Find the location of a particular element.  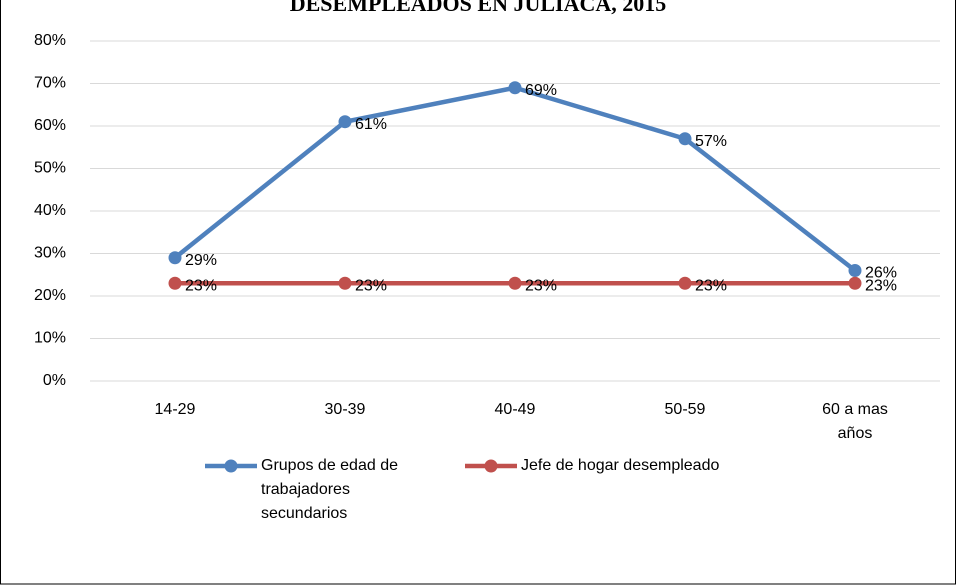

x-tick-label-box: 30-39 is located at coordinates (345, 409).